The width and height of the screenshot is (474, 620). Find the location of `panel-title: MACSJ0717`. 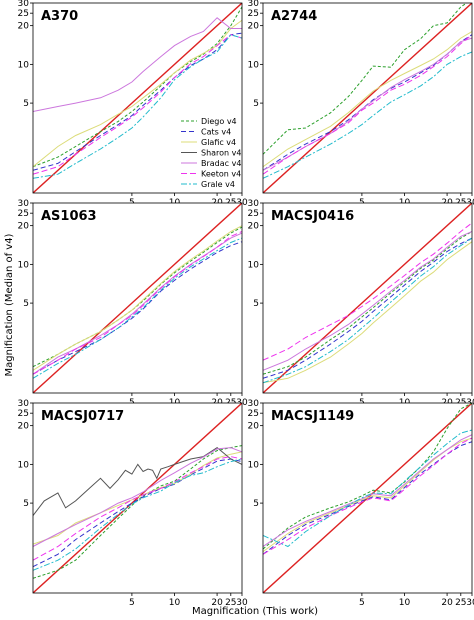

panel-title: MACSJ0717 is located at coordinates (82, 416).